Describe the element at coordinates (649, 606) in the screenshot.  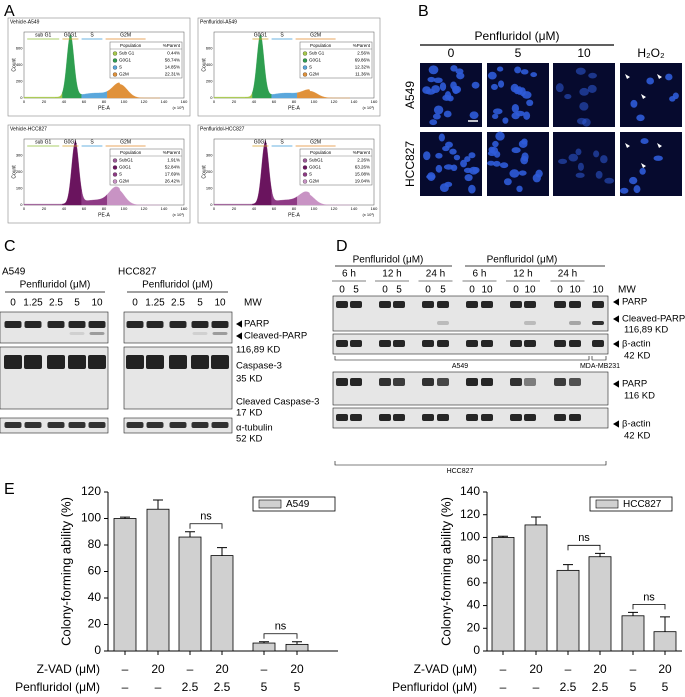
I see `significance-bracket` at that location.